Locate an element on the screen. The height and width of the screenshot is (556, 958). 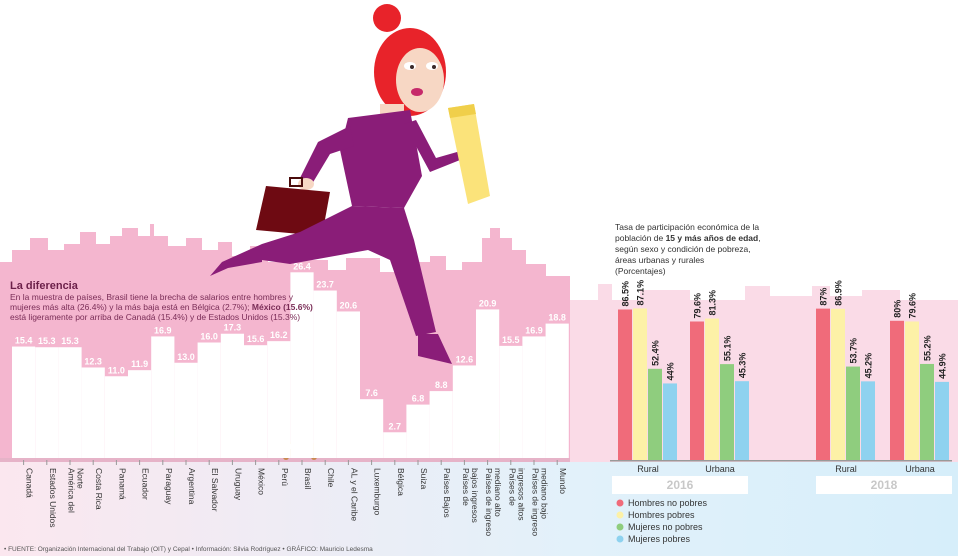
gap-category-label: Países Bajos is located at coordinates (447, 493).